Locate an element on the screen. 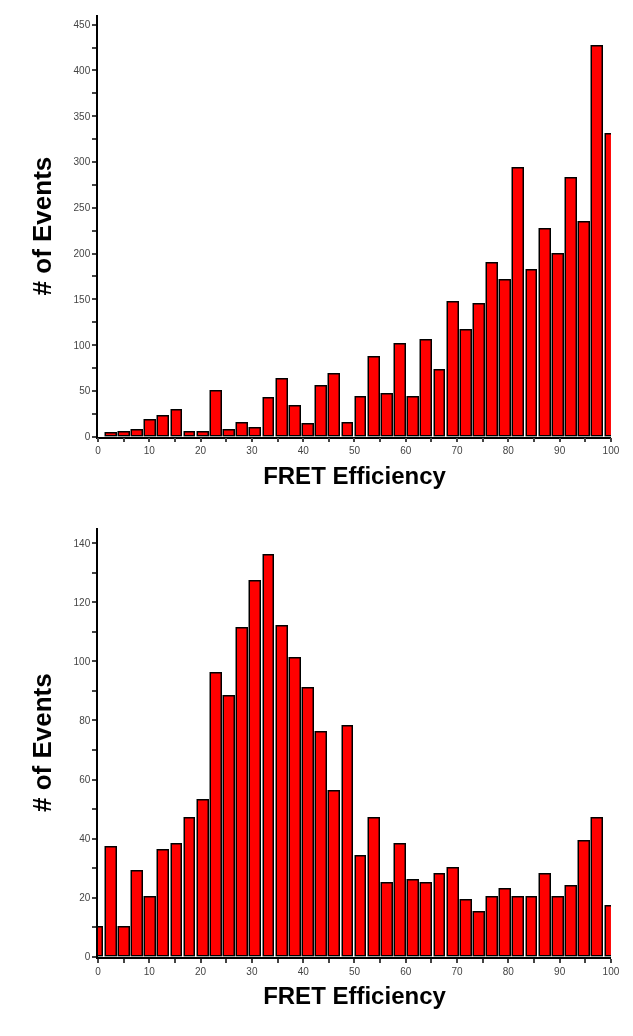 The width and height of the screenshot is (633, 1036). y-tick-label: 300 is located at coordinates (82, 162).